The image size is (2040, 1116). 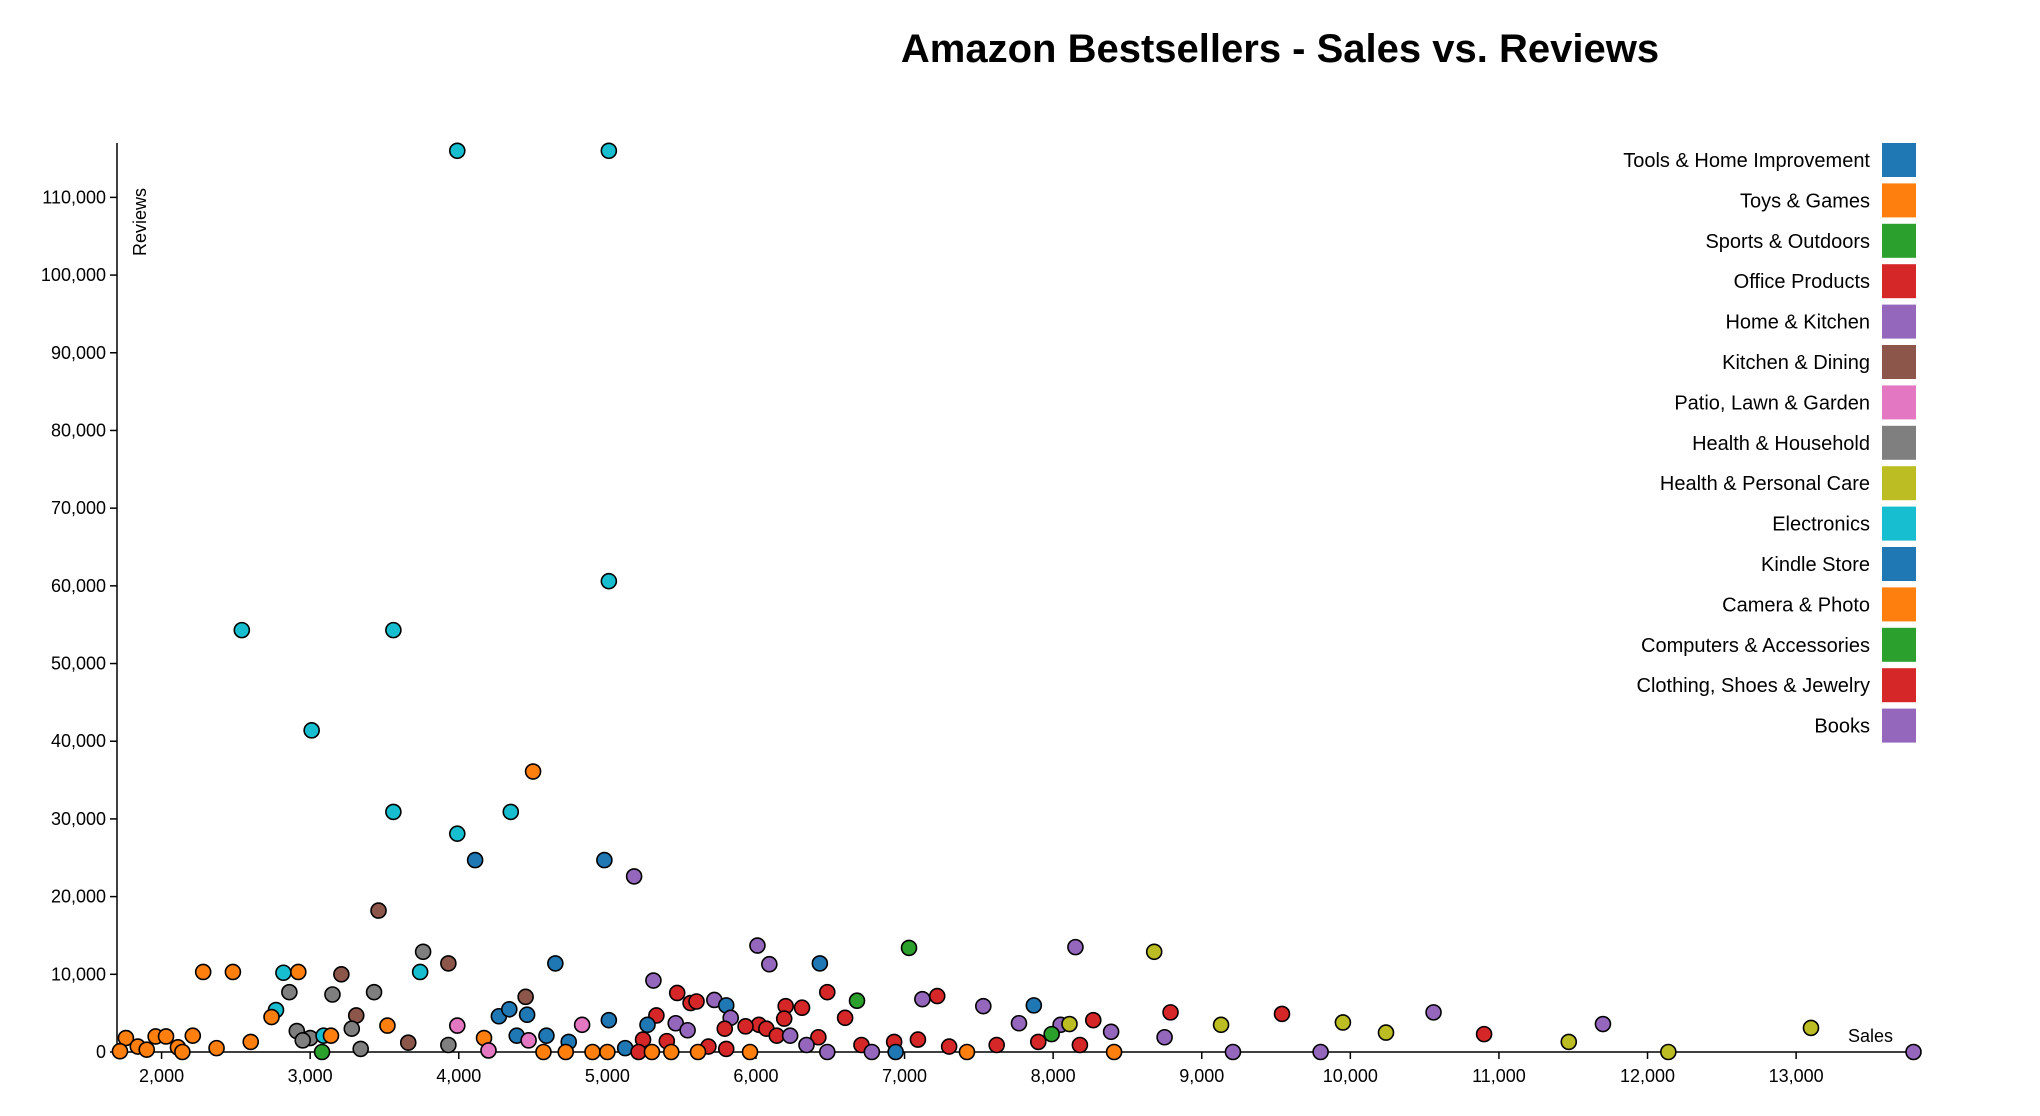 I want to click on legend-label: Electronics, so click(x=1821, y=525).